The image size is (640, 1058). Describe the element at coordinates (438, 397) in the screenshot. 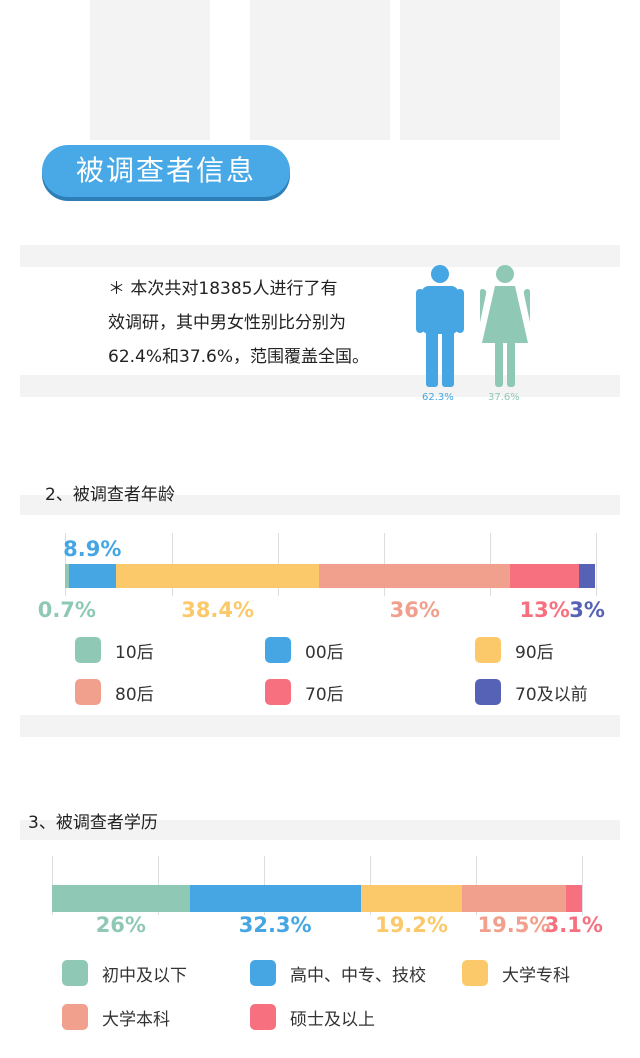

I see `male-percent-label: 62.3%` at that location.